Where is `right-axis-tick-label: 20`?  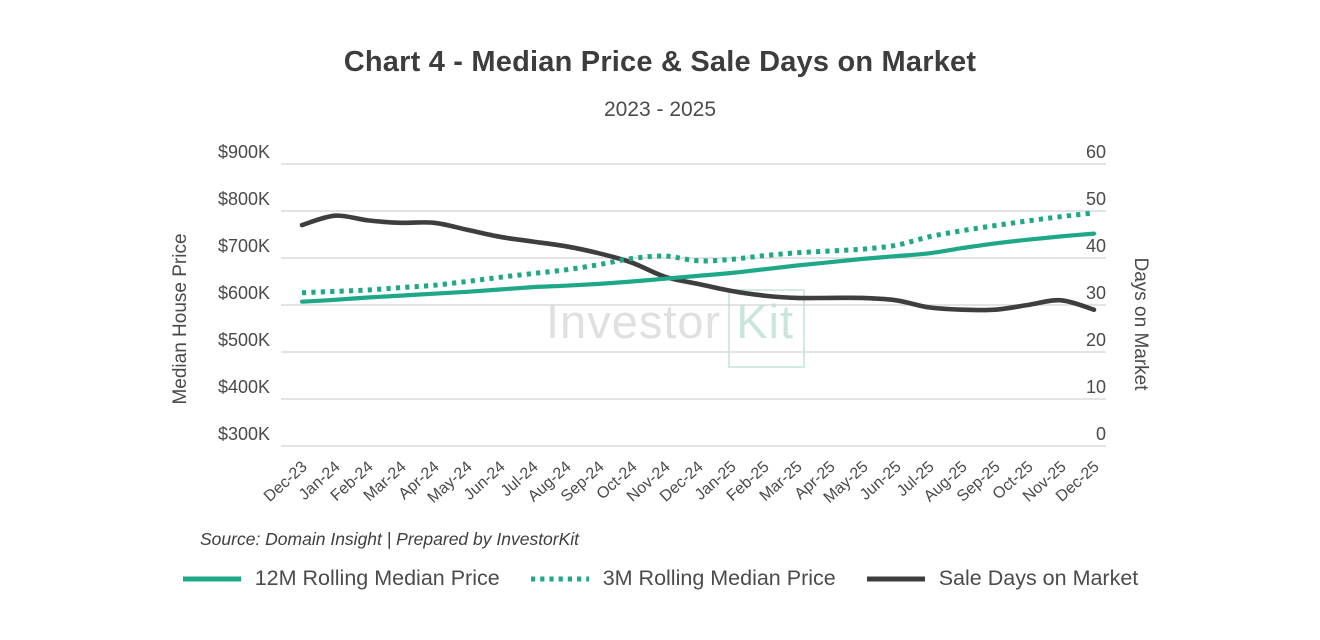
right-axis-tick-label: 20 is located at coordinates (1096, 340).